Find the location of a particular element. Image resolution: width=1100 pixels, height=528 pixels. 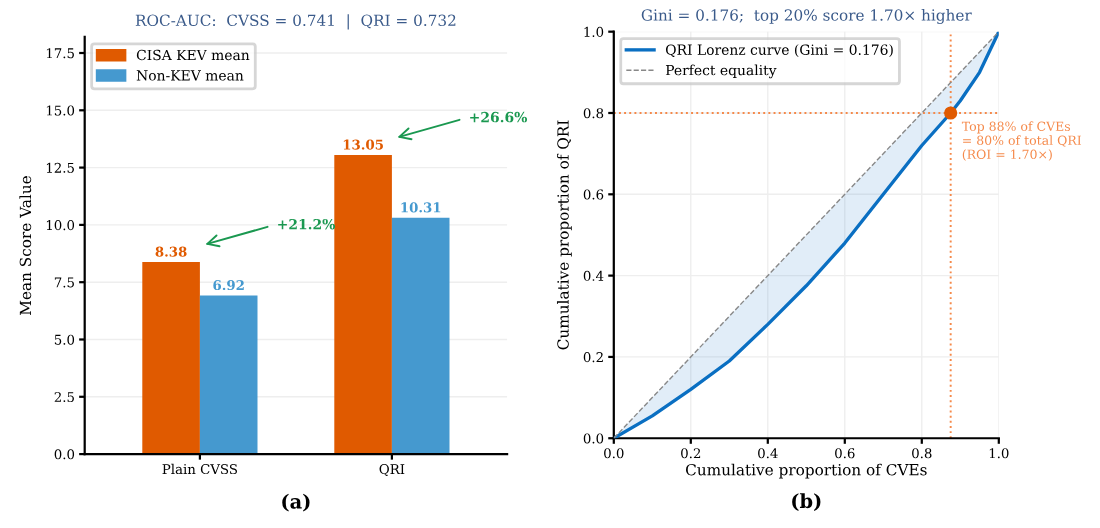

text: (b) is located at coordinates (806, 502).